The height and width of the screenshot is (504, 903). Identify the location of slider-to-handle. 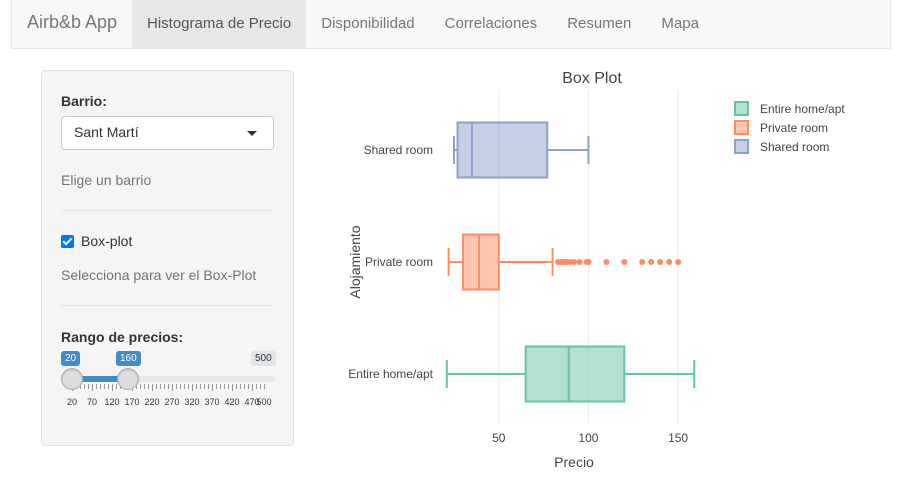
(128, 379).